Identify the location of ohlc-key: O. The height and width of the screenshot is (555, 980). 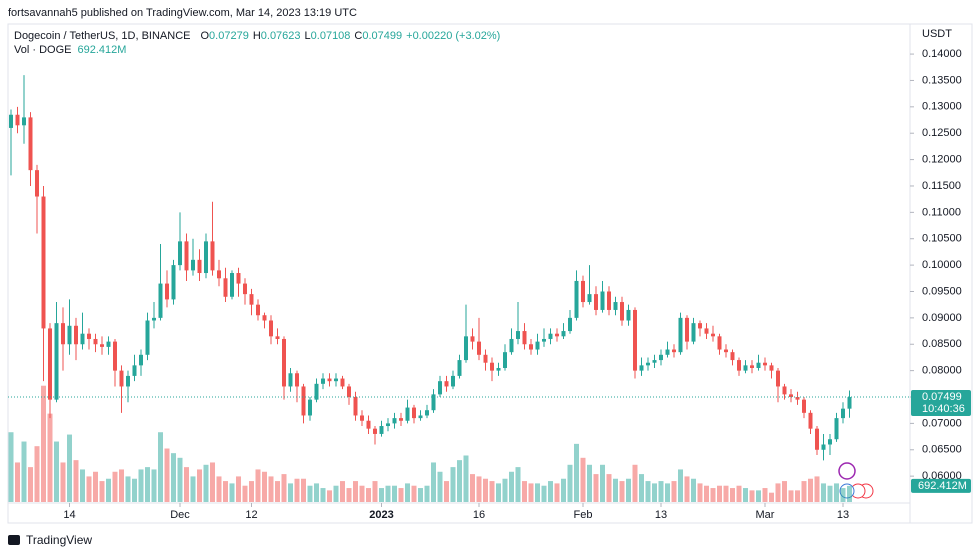
(204, 36).